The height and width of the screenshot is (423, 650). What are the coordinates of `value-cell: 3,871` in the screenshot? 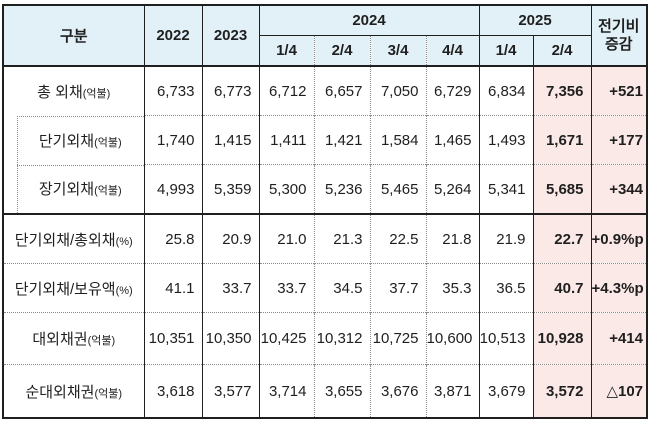 It's located at (452, 391).